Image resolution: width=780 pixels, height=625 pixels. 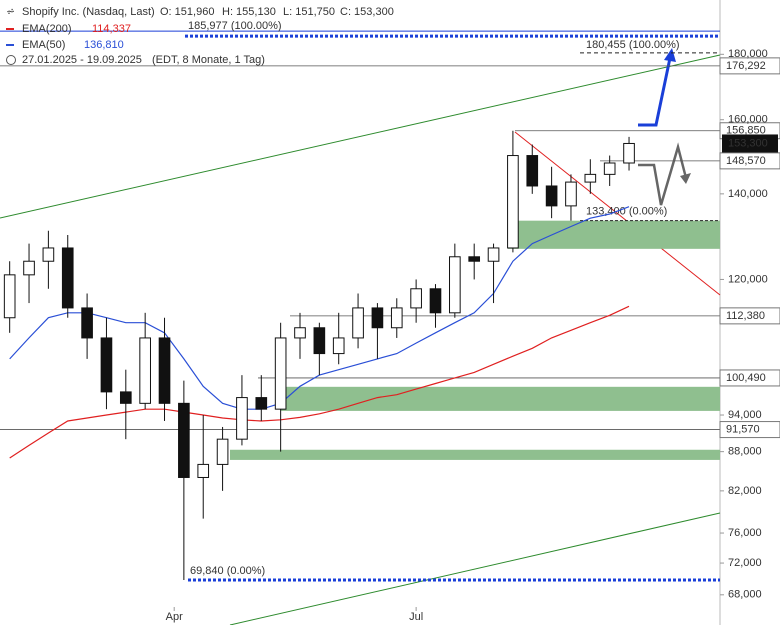 What do you see at coordinates (663, 174) in the screenshot?
I see `scenario-arrow` at bounding box center [663, 174].